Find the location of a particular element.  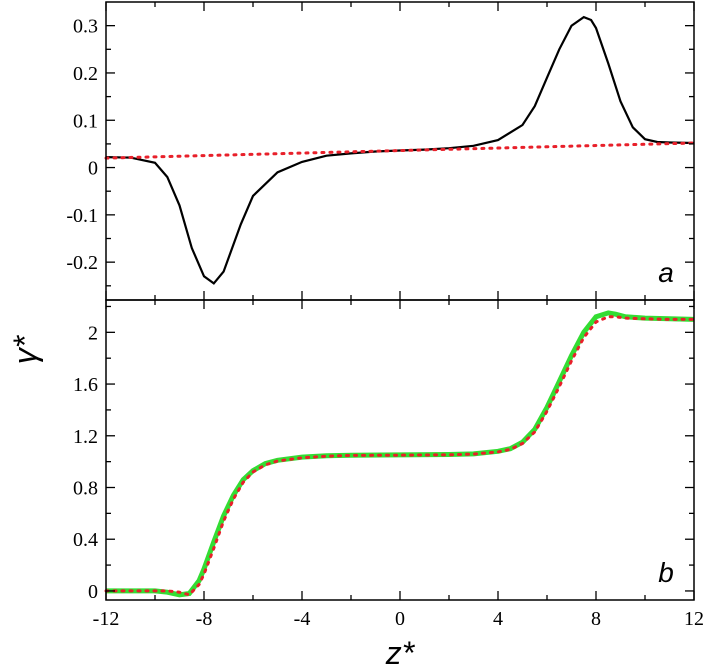

panel-b-ytick-label: 0 is located at coordinates (93, 592).